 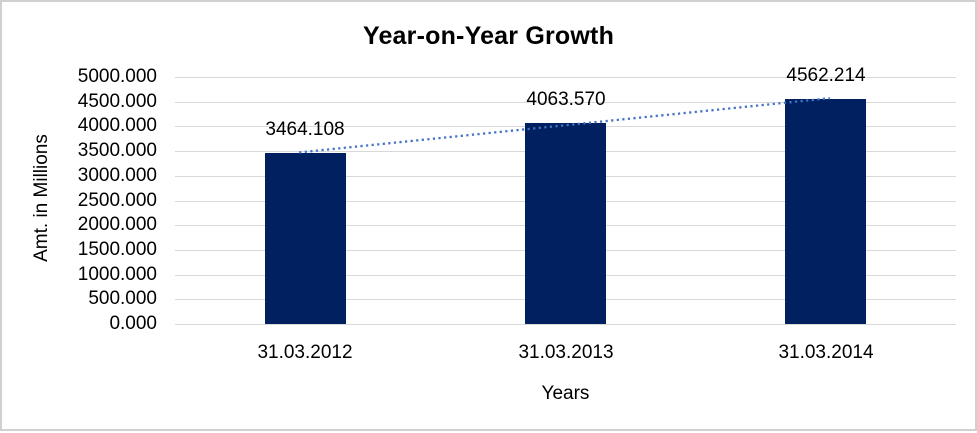 I want to click on y-tick-label: 1500.000, so click(x=117, y=249).